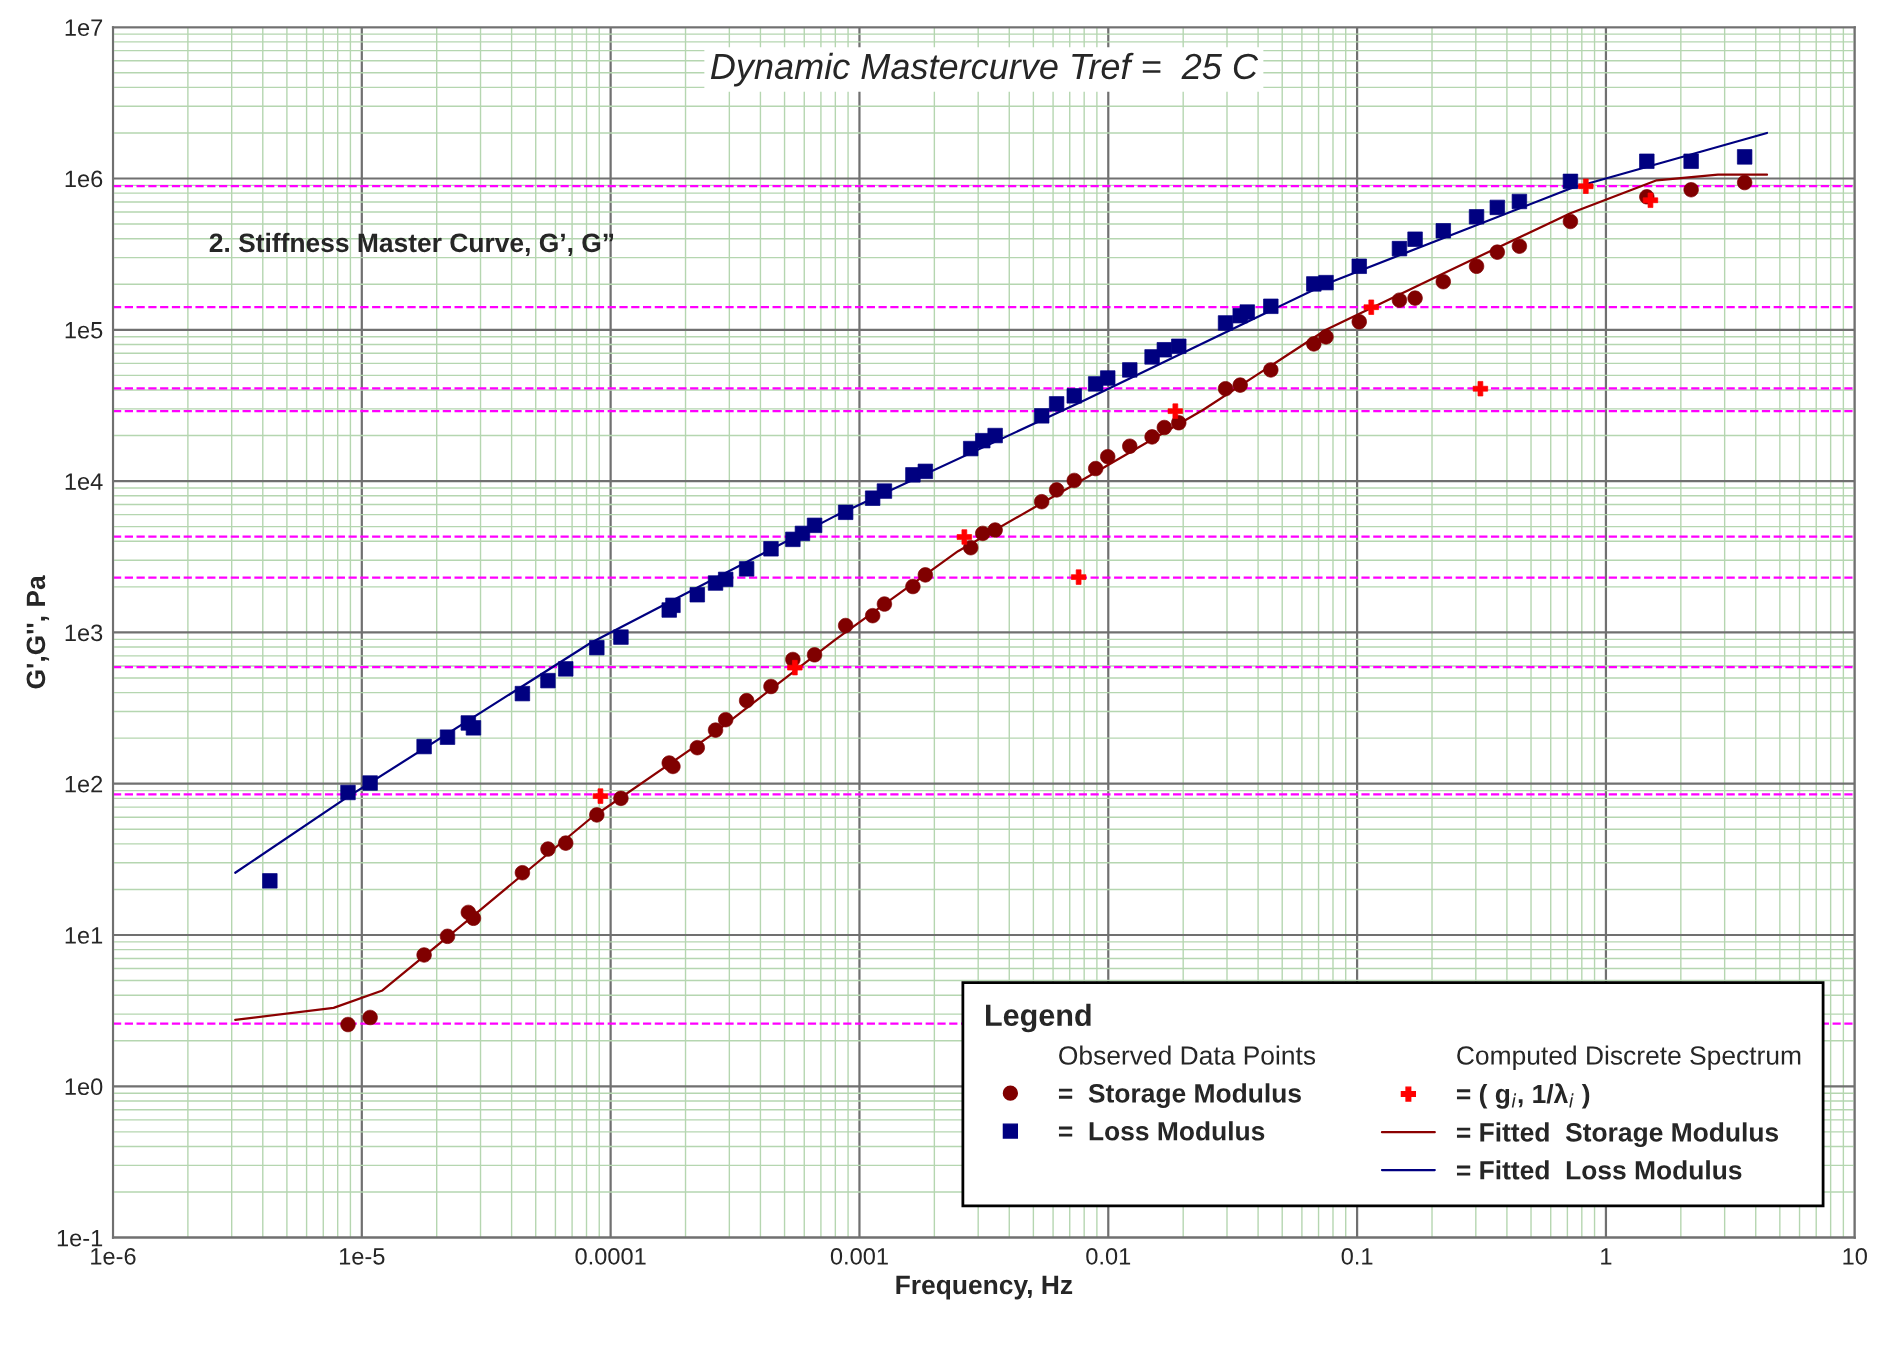 Image resolution: width=1883 pixels, height=1360 pixels. I want to click on annotation: Computed Discrete Spectrum, so click(1629, 1058).